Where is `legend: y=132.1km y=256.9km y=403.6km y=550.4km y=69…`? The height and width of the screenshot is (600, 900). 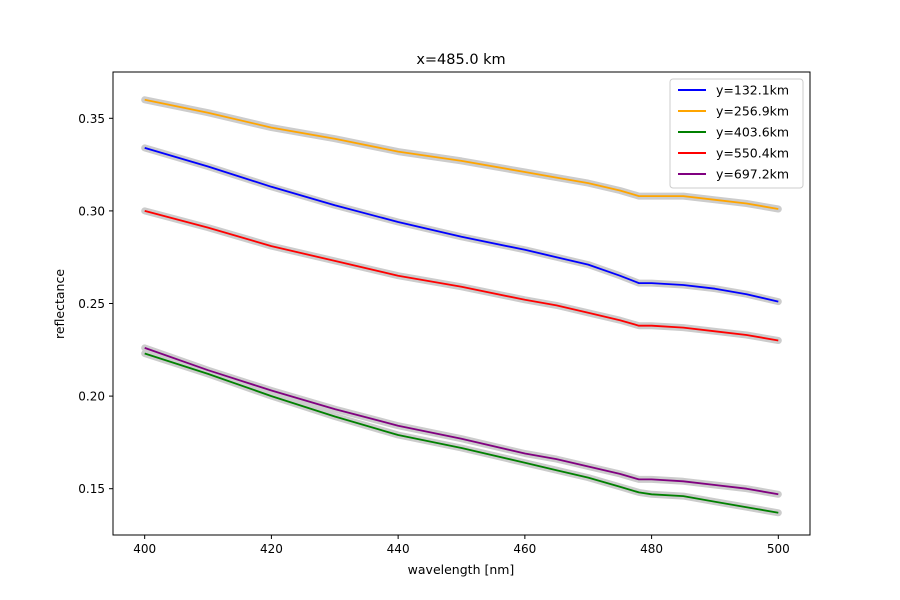 legend: y=132.1km y=256.9km y=403.6km y=550.4km y=69… is located at coordinates (736, 133).